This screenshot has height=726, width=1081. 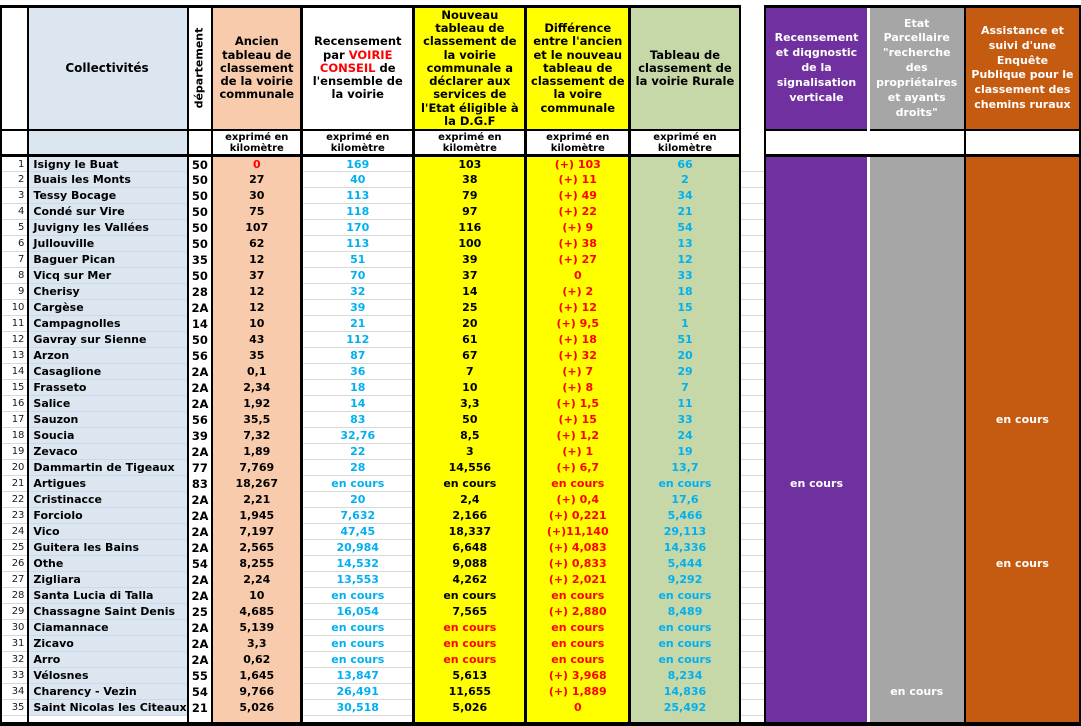 What do you see at coordinates (358, 180) in the screenshot?
I see `recensement-value: 40` at bounding box center [358, 180].